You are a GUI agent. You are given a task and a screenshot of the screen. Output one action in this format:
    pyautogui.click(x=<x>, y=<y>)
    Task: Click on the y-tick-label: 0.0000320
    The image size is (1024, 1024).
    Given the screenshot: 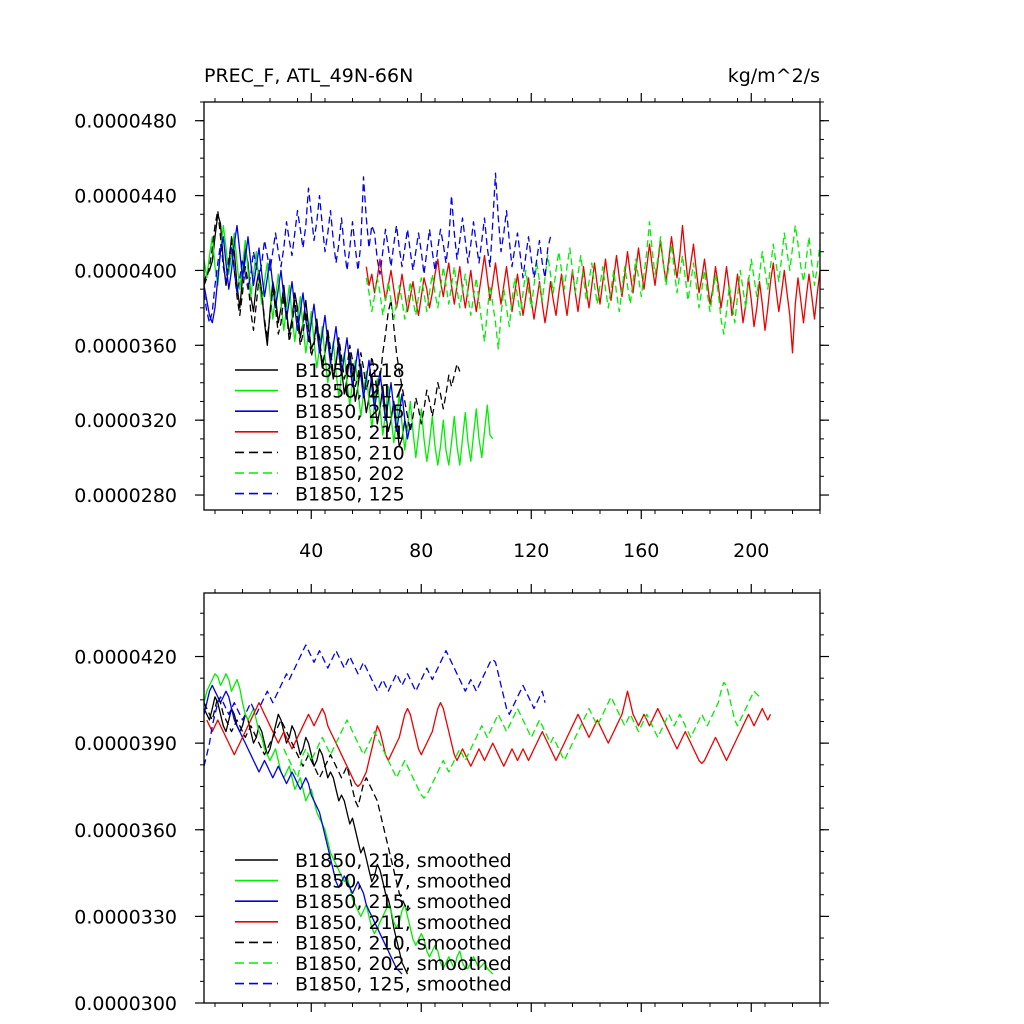 What is the action you would take?
    pyautogui.click(x=125, y=421)
    